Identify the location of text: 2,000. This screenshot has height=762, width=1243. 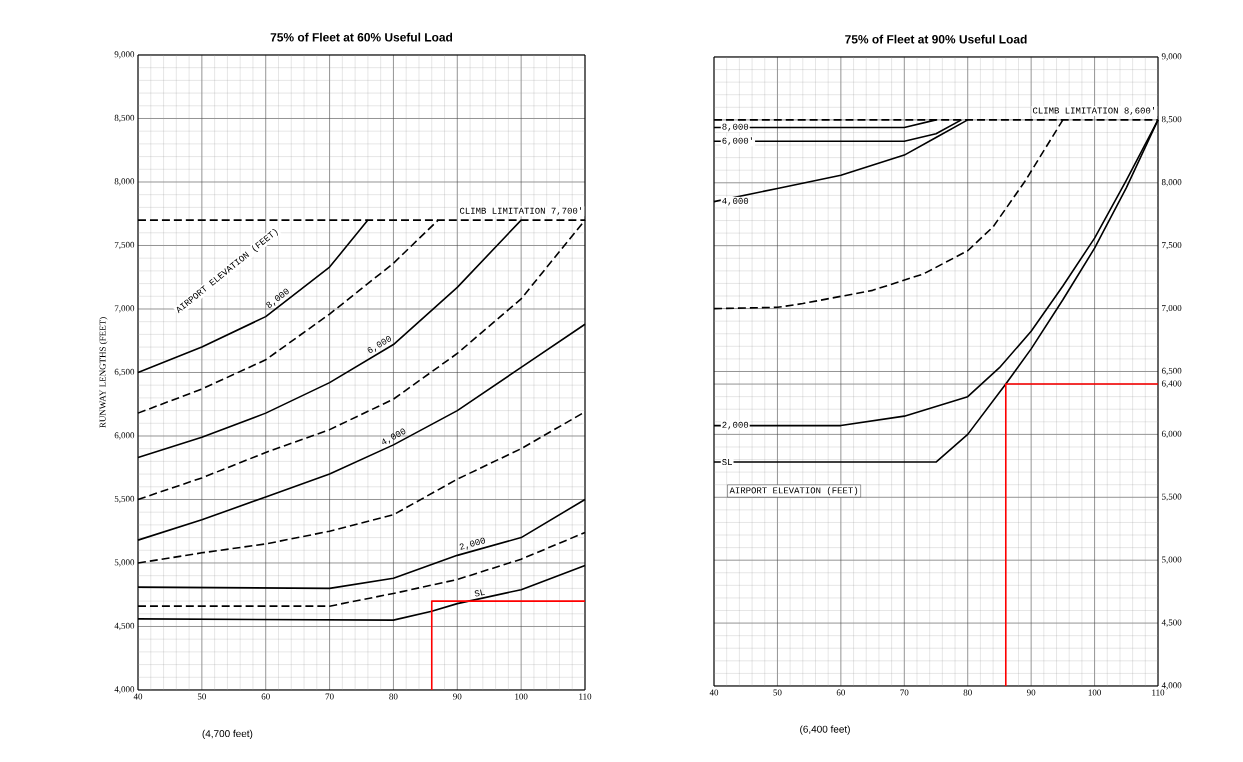
(472, 543).